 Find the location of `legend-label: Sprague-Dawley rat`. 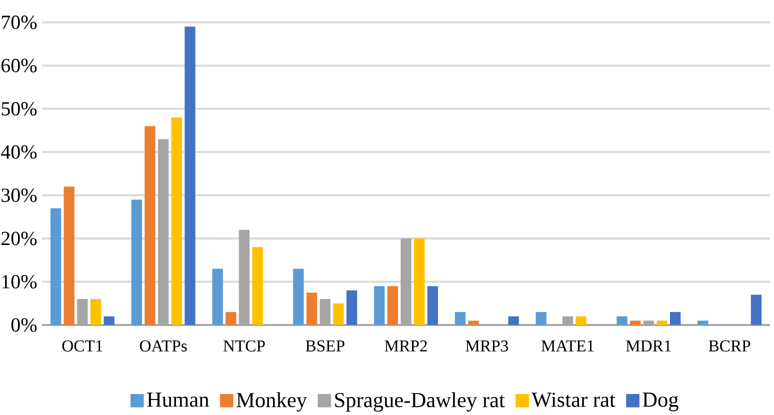

legend-label: Sprague-Dawley rat is located at coordinates (420, 402).